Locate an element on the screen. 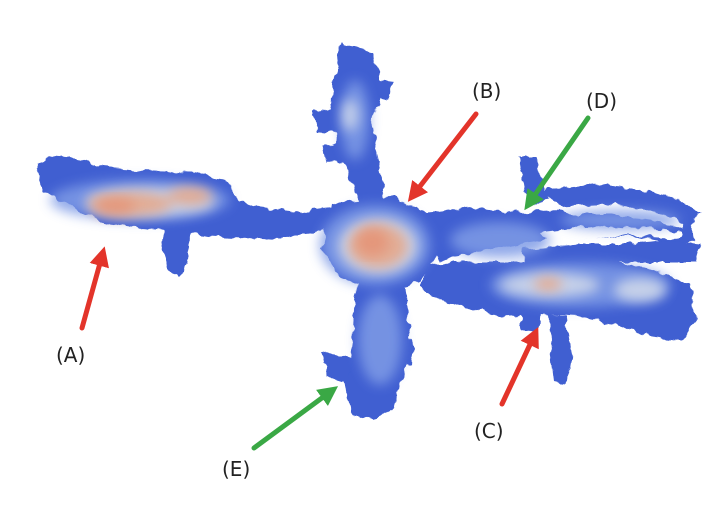 This screenshot has width=728, height=522. label-d: (D) is located at coordinates (601, 101).